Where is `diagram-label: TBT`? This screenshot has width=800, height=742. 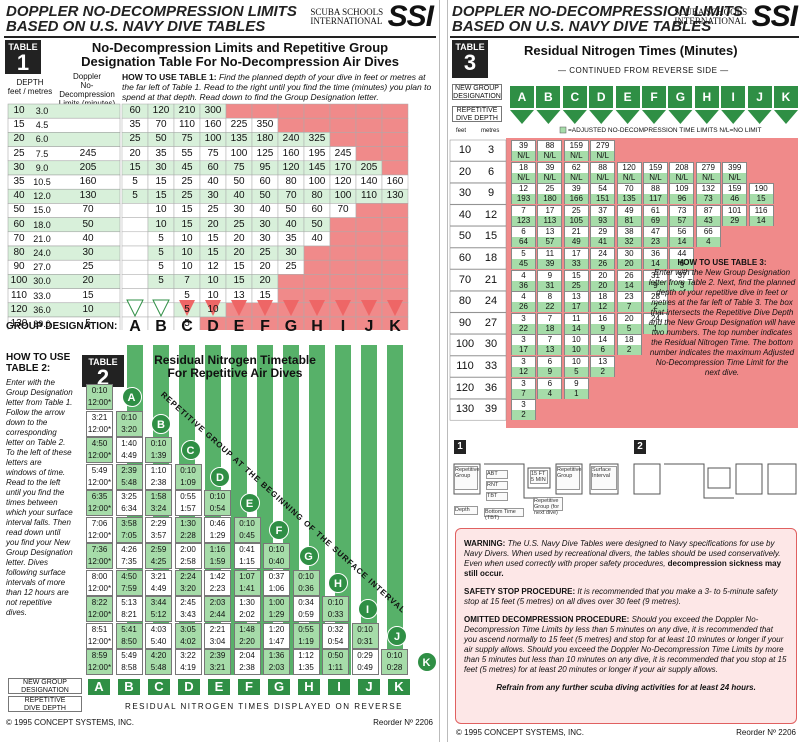 diagram-label: TBT is located at coordinates (497, 496).